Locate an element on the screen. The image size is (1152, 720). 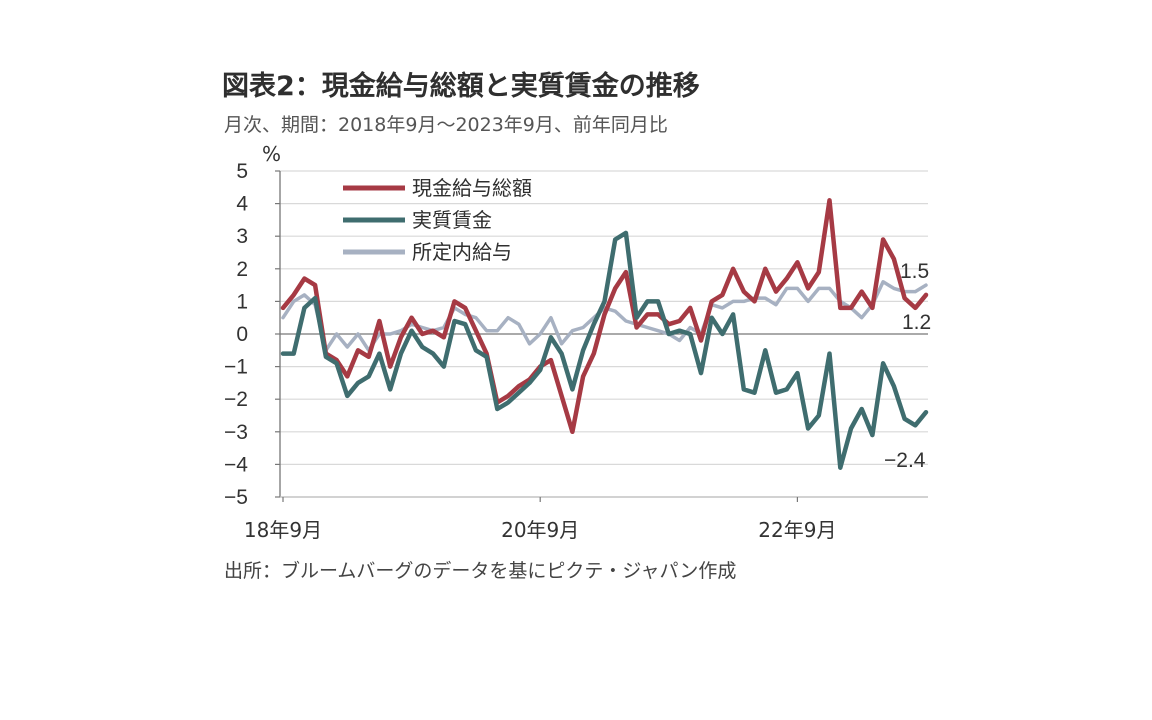
y-tick-label: 2 is located at coordinates (242, 269).